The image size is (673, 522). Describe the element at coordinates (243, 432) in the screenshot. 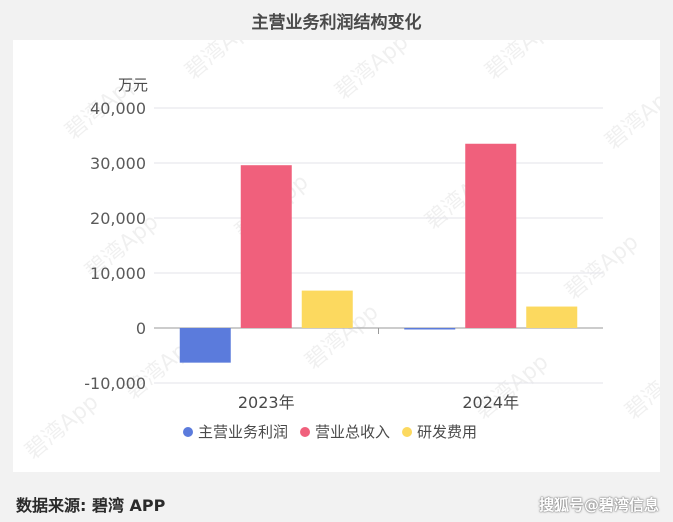

I see `legend-label: 主营业务利润` at that location.